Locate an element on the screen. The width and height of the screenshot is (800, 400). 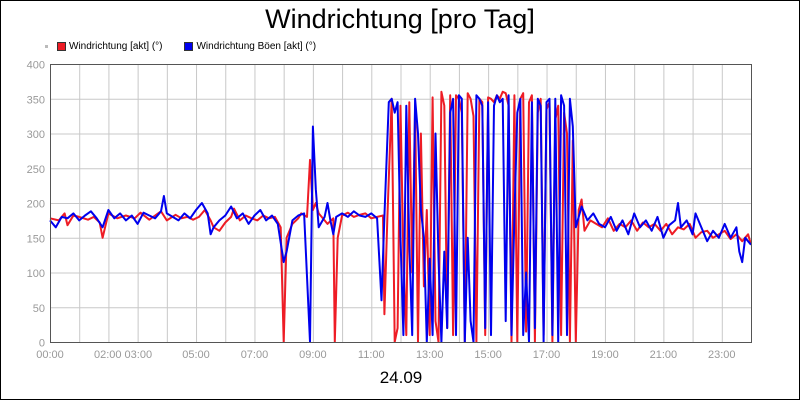
y-tick-label: 0 is located at coordinates (42, 344).